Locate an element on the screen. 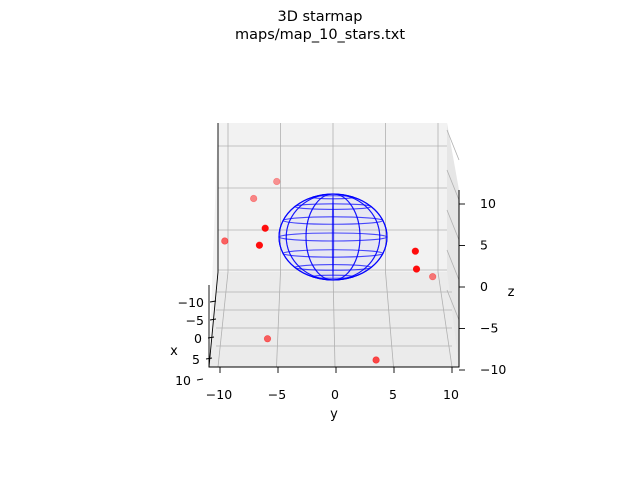 This screenshot has width=640, height=480. x-tick-label: 5 is located at coordinates (196, 359).